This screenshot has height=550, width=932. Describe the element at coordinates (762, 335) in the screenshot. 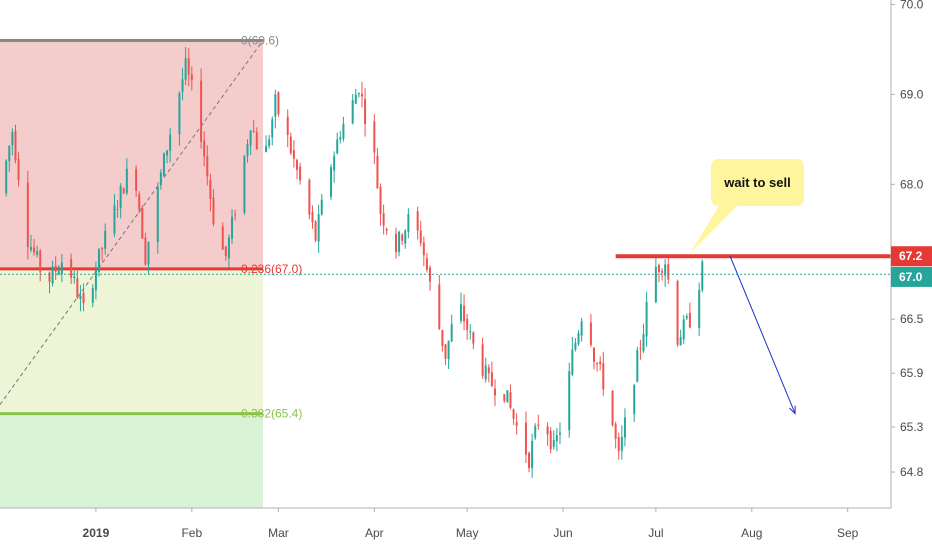

I see `projection-arrow-shaft` at that location.